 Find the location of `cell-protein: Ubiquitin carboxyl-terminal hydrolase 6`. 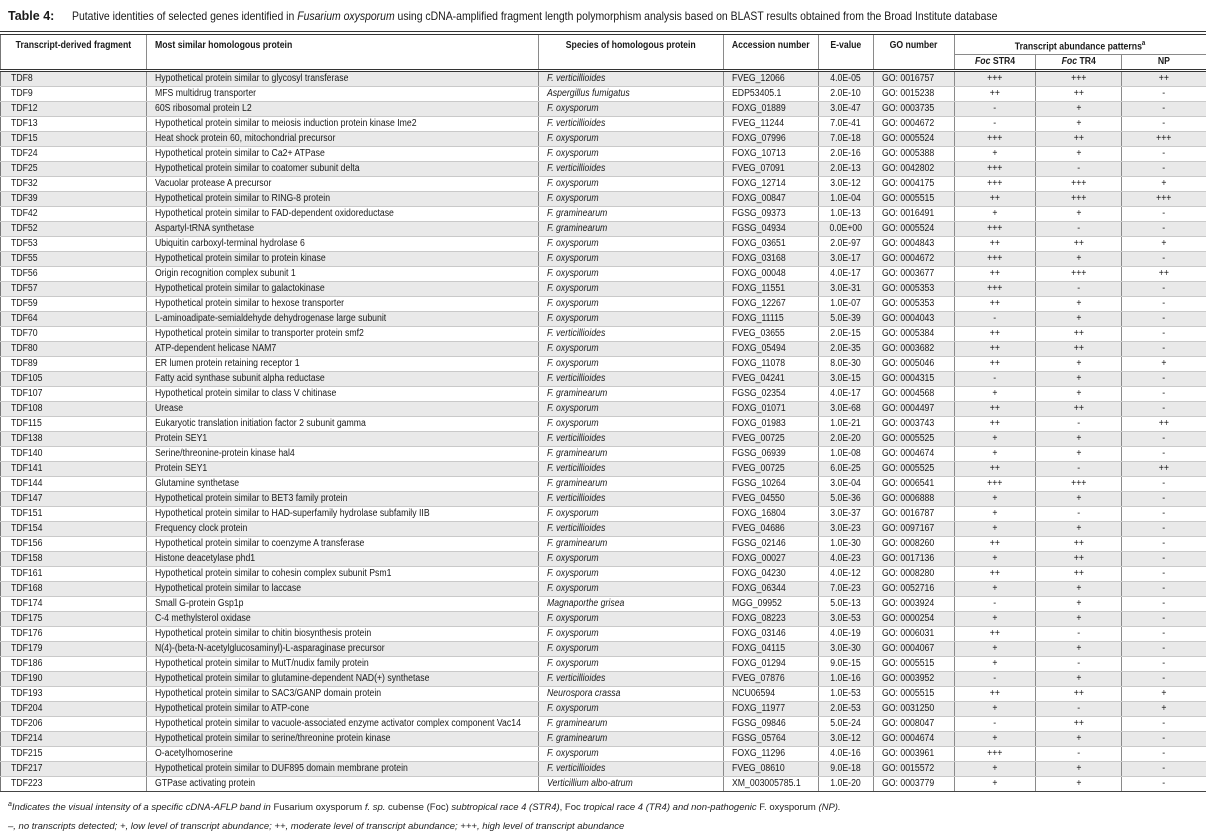

cell-protein: Ubiquitin carboxyl-terminal hydrolase 6 is located at coordinates (342, 244).